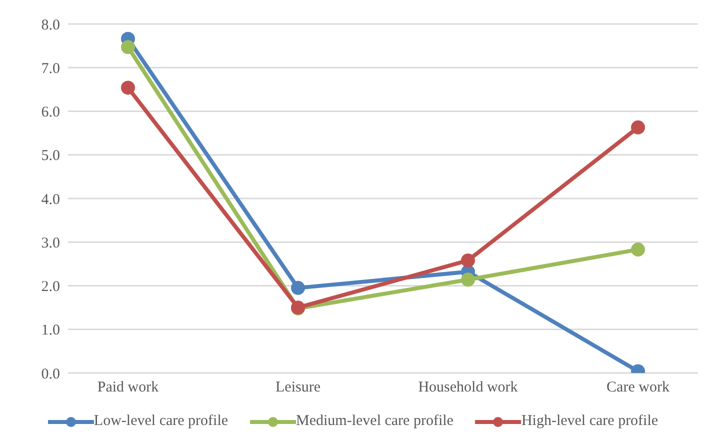 This screenshot has height=443, width=726. What do you see at coordinates (50, 243) in the screenshot?
I see `y-tick-label: 3.0` at bounding box center [50, 243].